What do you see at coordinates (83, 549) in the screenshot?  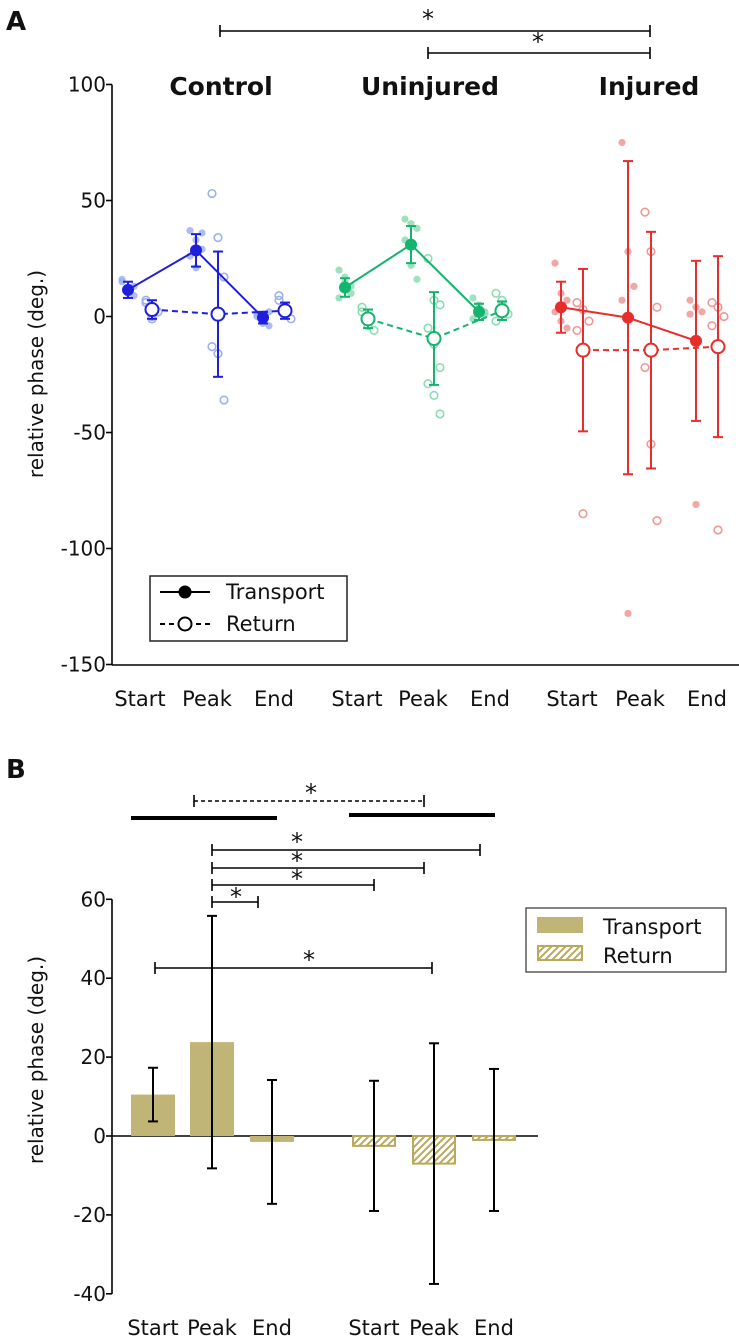 I see `y-tick-label: -100` at bounding box center [83, 549].